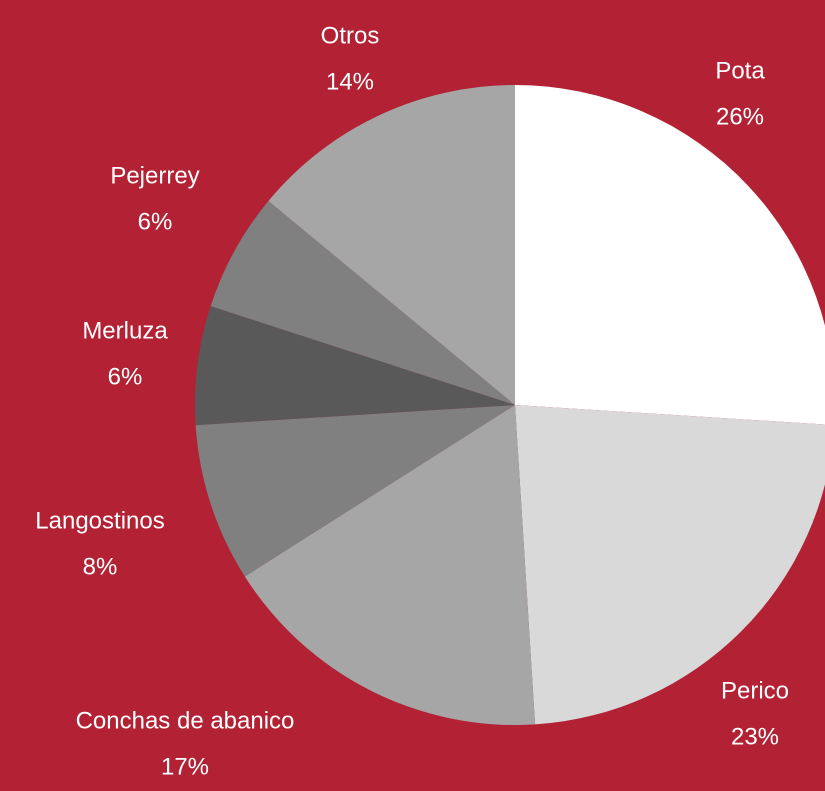  I want to click on slice-label: Otros, so click(350, 35).